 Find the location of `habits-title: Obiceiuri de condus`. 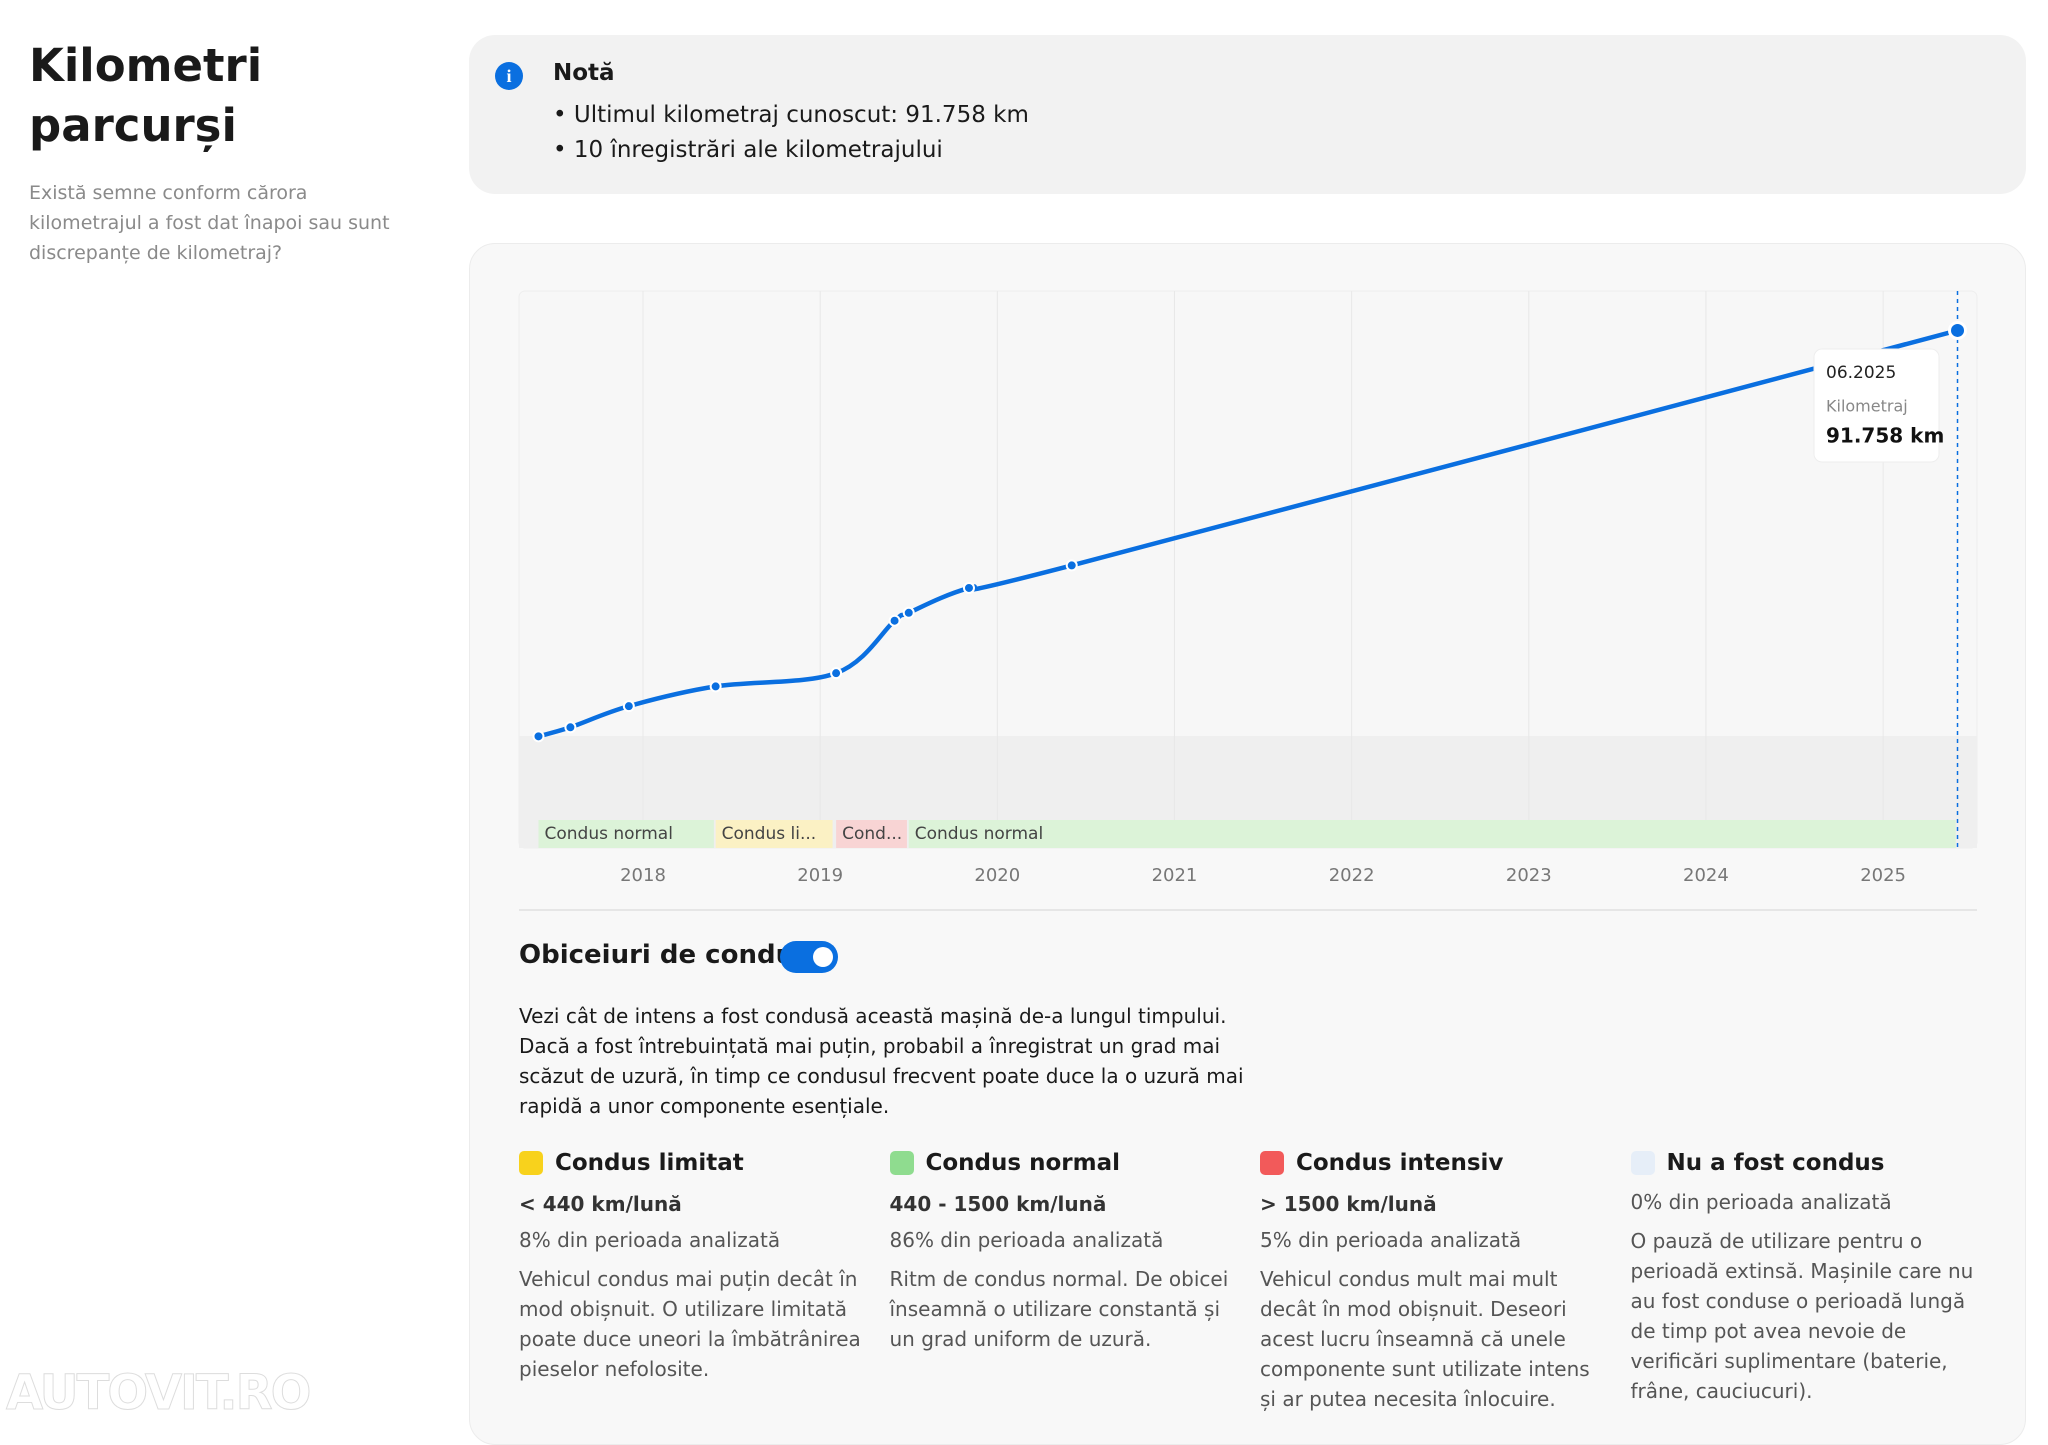

habits-title: Obiceiuri de condus is located at coordinates (664, 955).